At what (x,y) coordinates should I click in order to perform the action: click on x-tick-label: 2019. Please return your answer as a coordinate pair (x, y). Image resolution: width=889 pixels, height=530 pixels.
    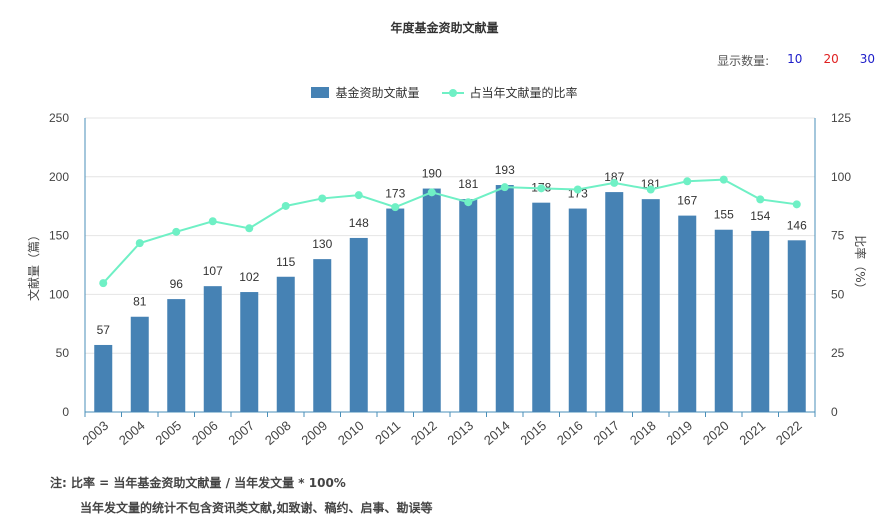
    Looking at the image, I should click on (679, 433).